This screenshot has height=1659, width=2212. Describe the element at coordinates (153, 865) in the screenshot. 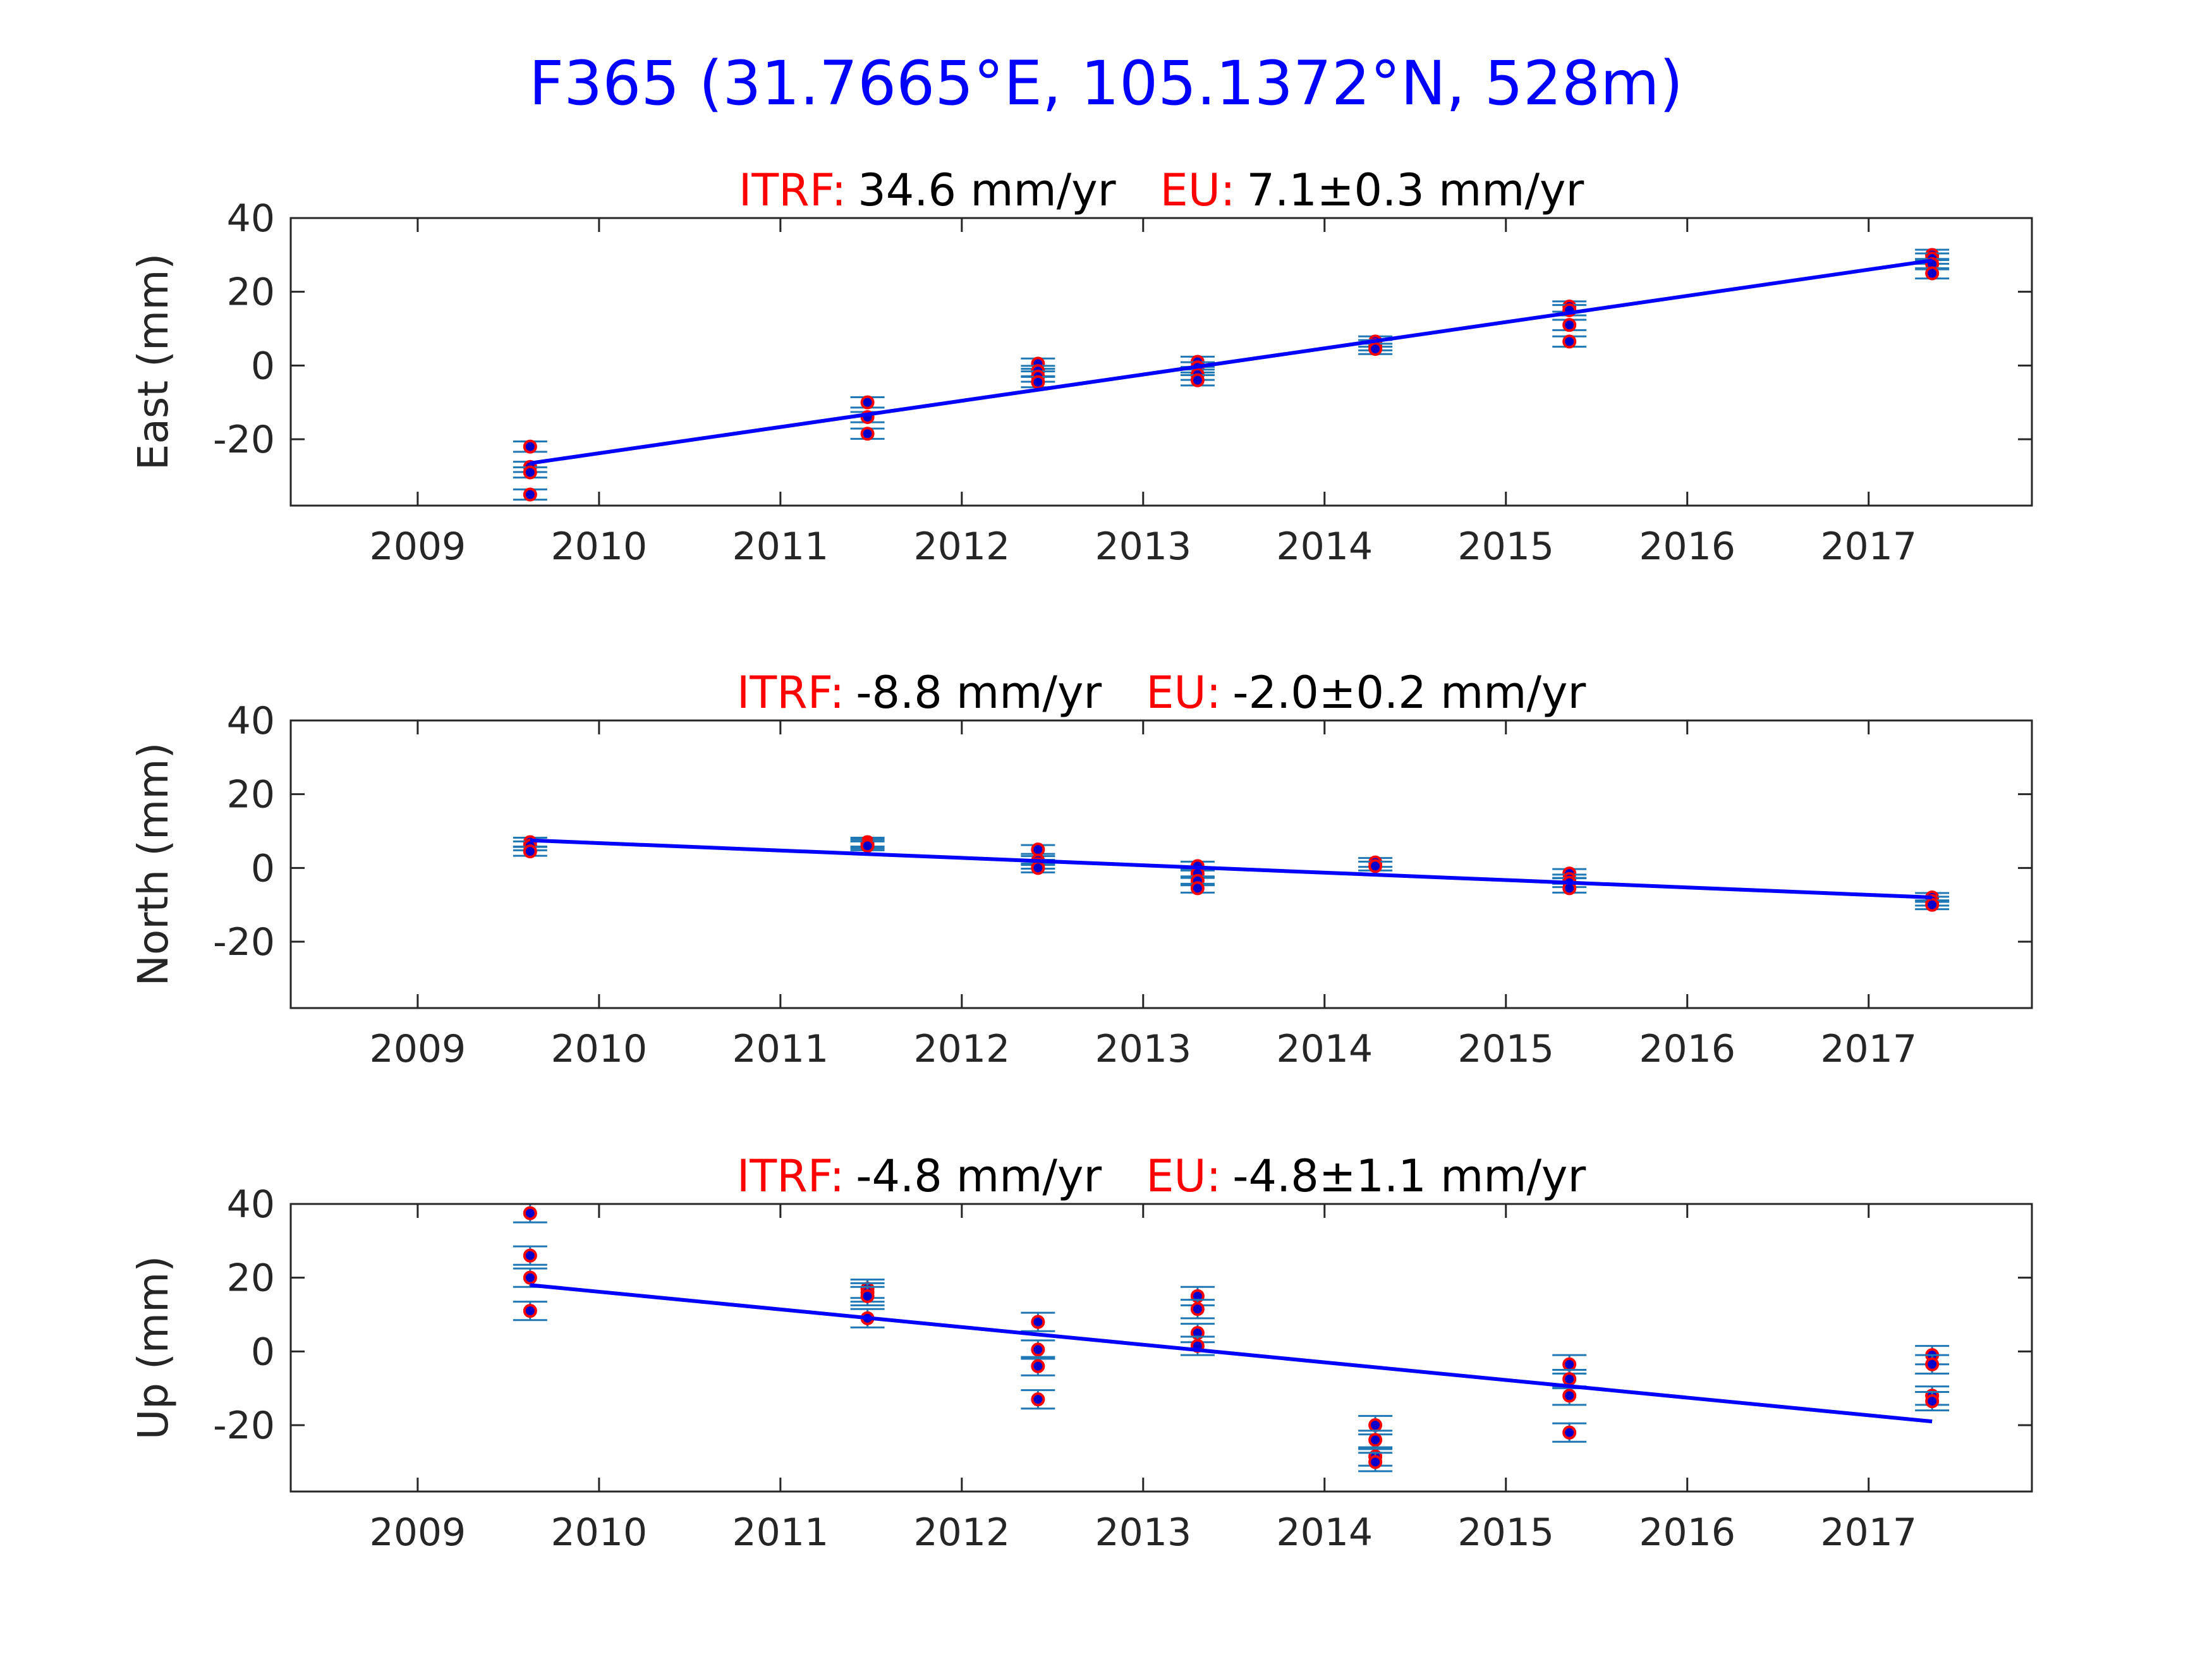

I see `ylabel-north: North (mm)` at that location.